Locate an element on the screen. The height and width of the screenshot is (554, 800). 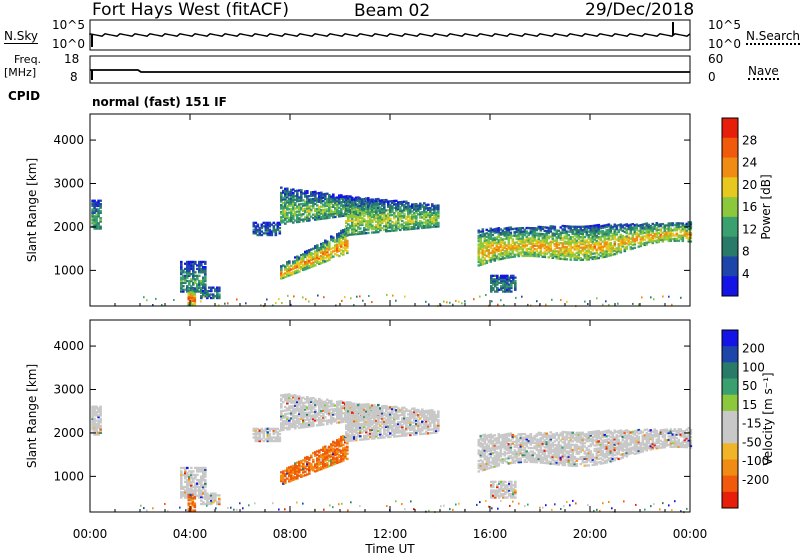
freq-tick-top: 18 is located at coordinates (72, 59).